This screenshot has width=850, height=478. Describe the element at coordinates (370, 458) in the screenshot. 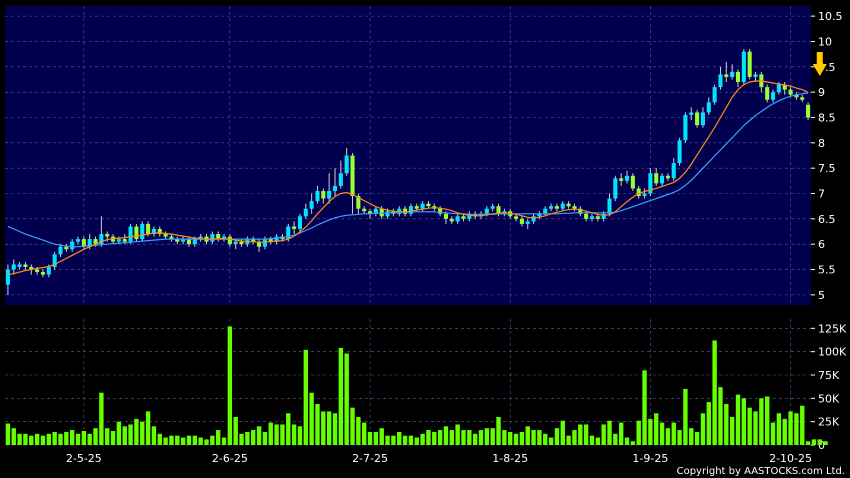

I see `date-tick-label: 2-7-25` at that location.